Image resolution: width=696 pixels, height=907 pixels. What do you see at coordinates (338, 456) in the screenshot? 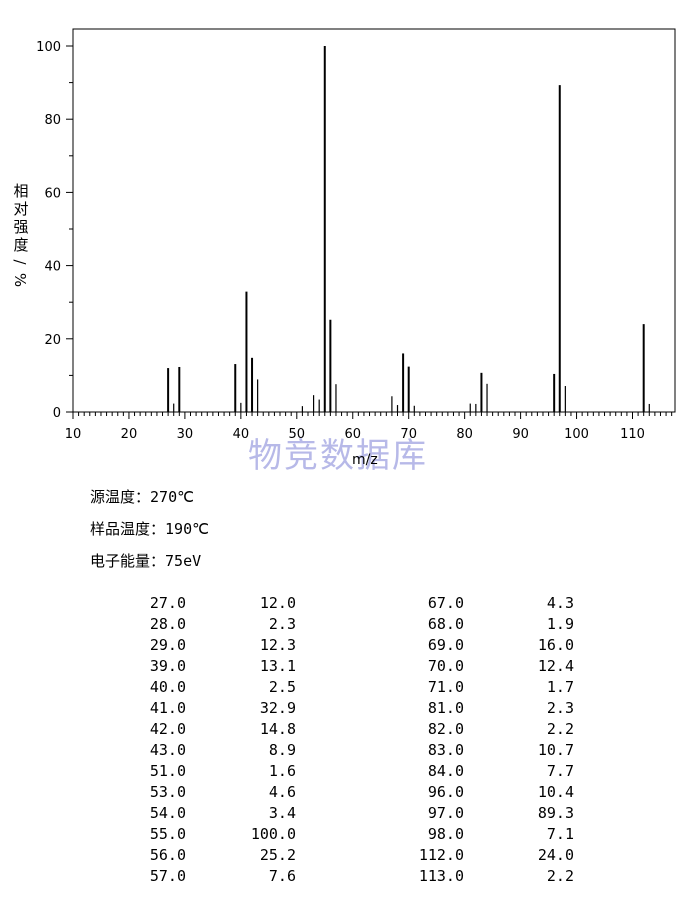
I see `watermark: 物竞数据库` at bounding box center [338, 456].